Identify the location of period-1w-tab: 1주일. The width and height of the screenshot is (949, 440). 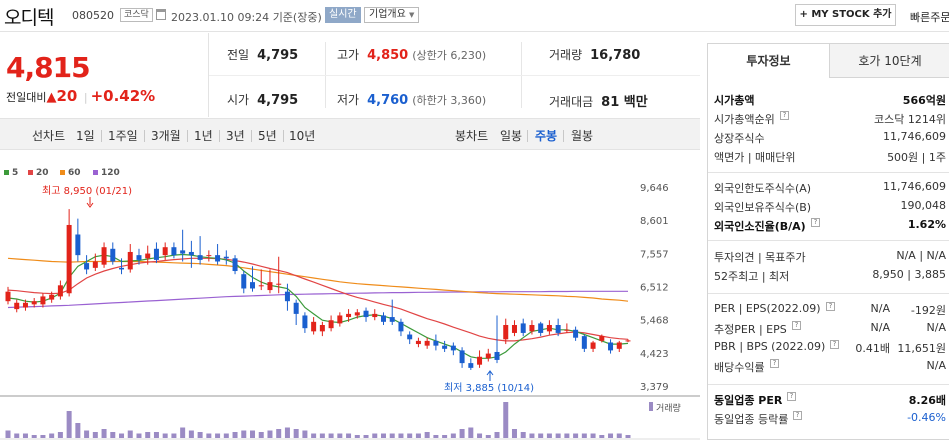
(123, 136).